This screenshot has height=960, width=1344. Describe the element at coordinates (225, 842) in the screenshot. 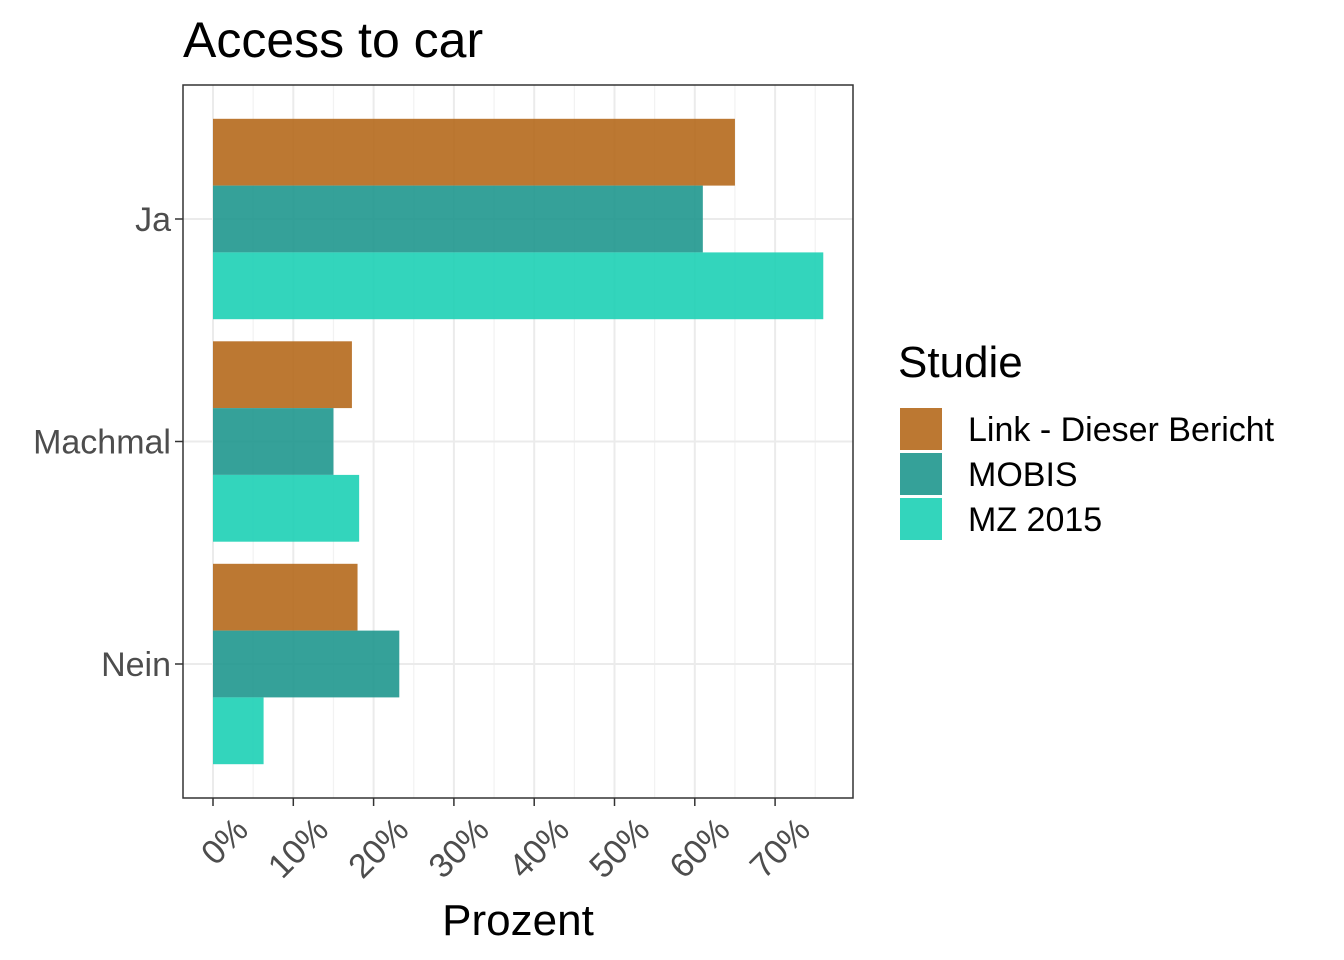

I see `x-tick-label: 0%` at that location.